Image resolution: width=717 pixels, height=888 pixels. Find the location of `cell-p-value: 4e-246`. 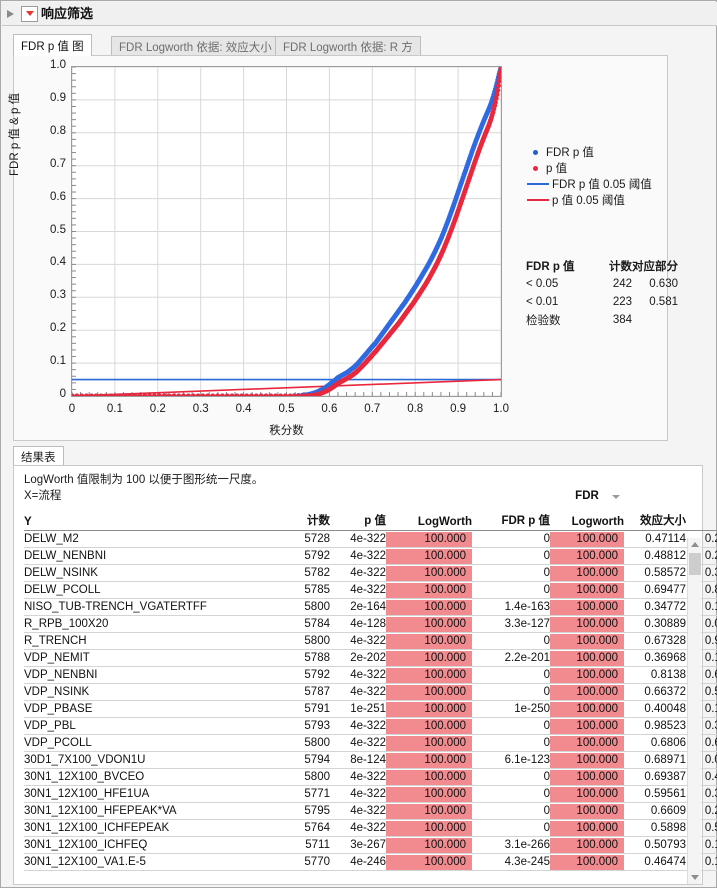

cell-p-value: 4e-246 is located at coordinates (358, 862).